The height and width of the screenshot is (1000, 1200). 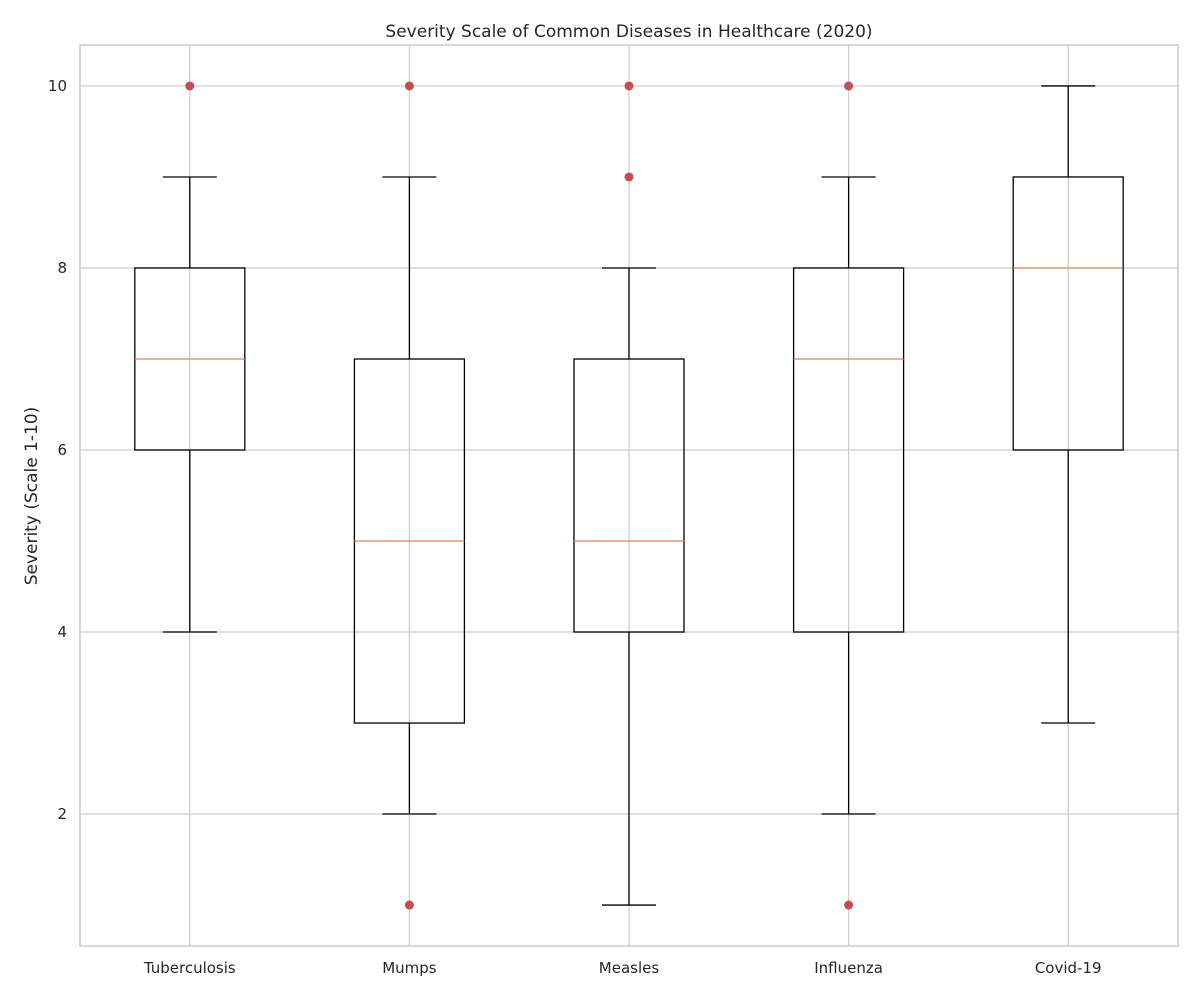 What do you see at coordinates (62, 268) in the screenshot?
I see `y-tick-label: 8` at bounding box center [62, 268].